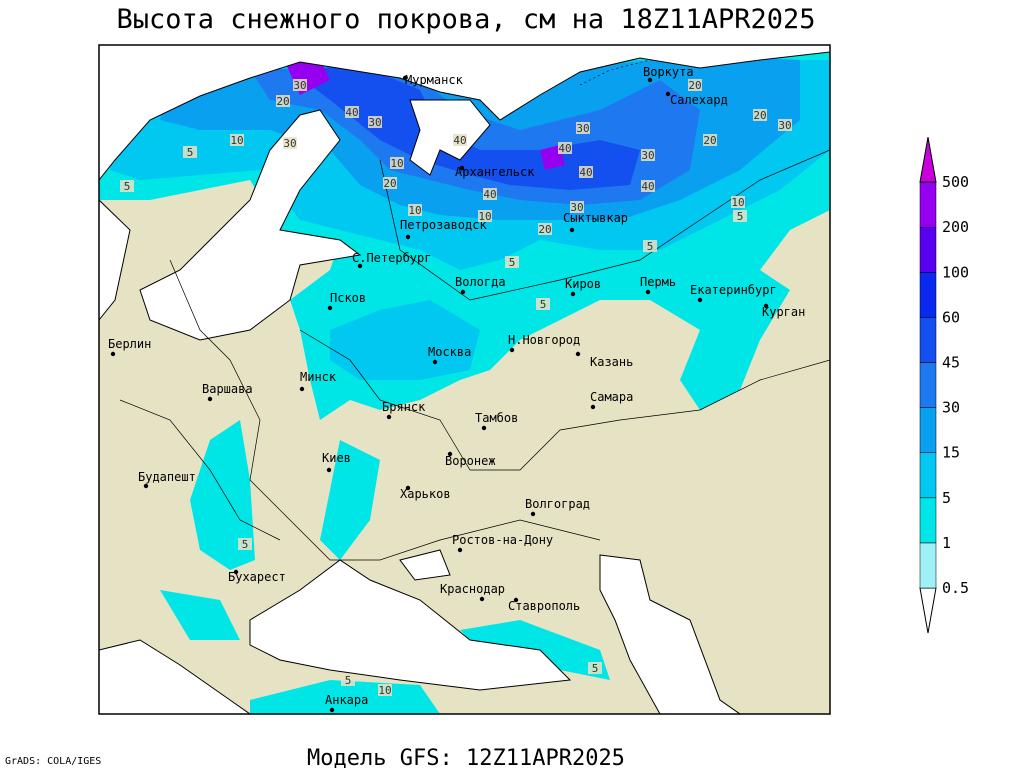 The height and width of the screenshot is (768, 1024). Describe the element at coordinates (928, 160) in the screenshot. I see `colorbar-arrow-high` at that location.